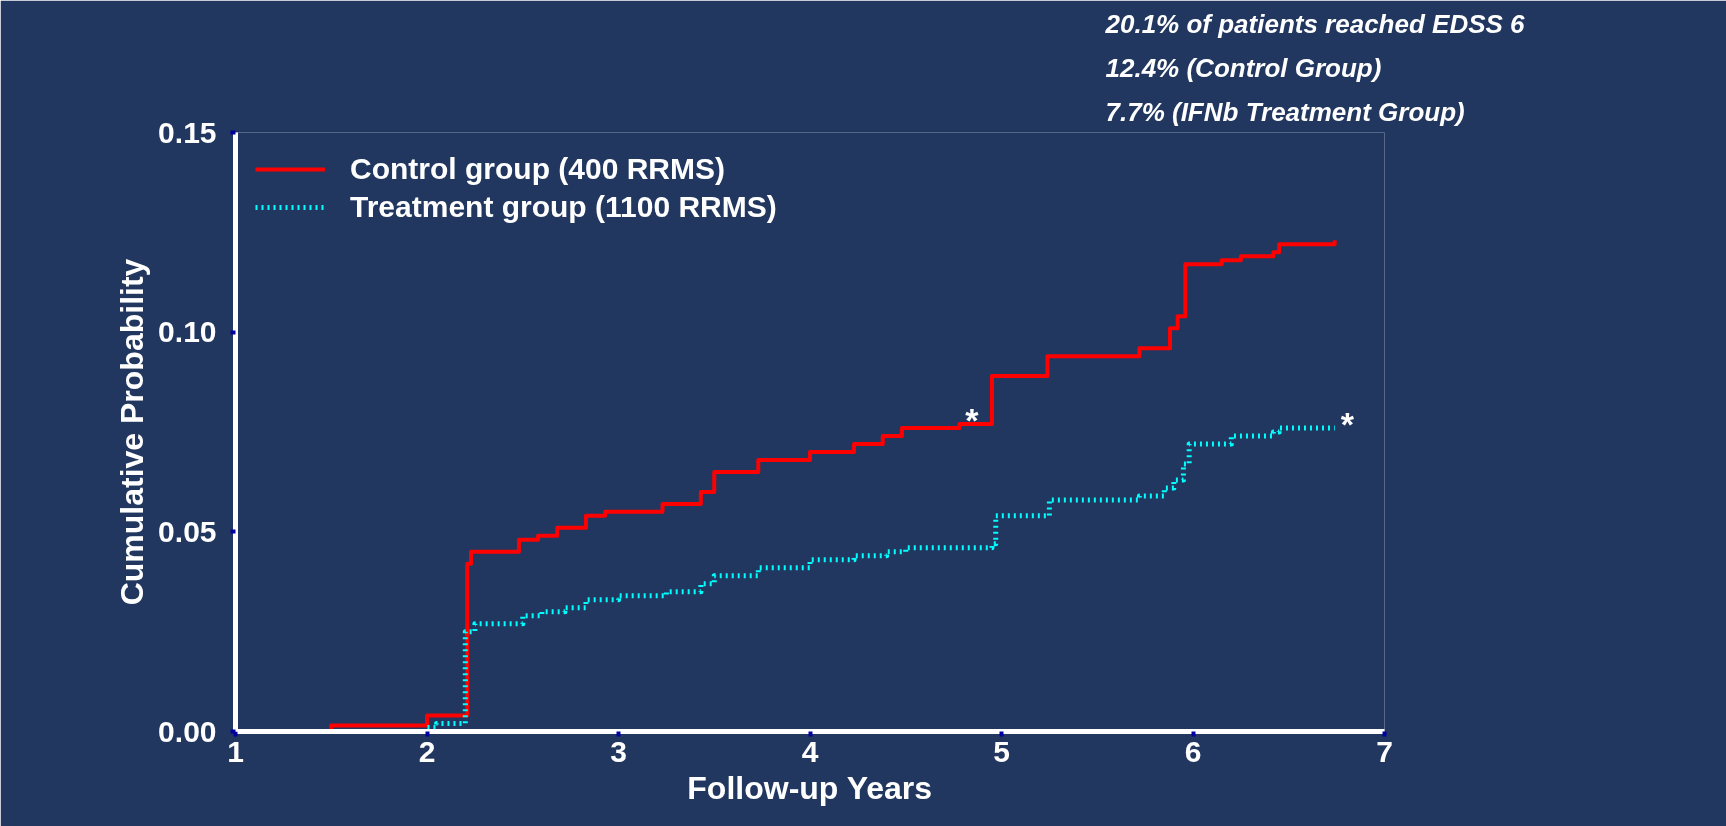 This screenshot has width=1726, height=826. What do you see at coordinates (132, 432) in the screenshot?
I see `y-axis-title: Cumulative Probability` at bounding box center [132, 432].